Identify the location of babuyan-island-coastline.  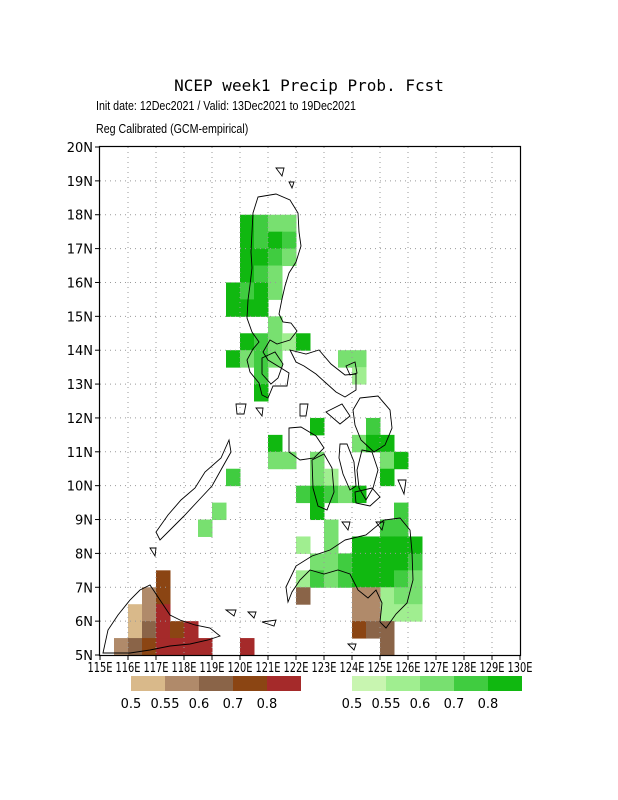
(280, 172).